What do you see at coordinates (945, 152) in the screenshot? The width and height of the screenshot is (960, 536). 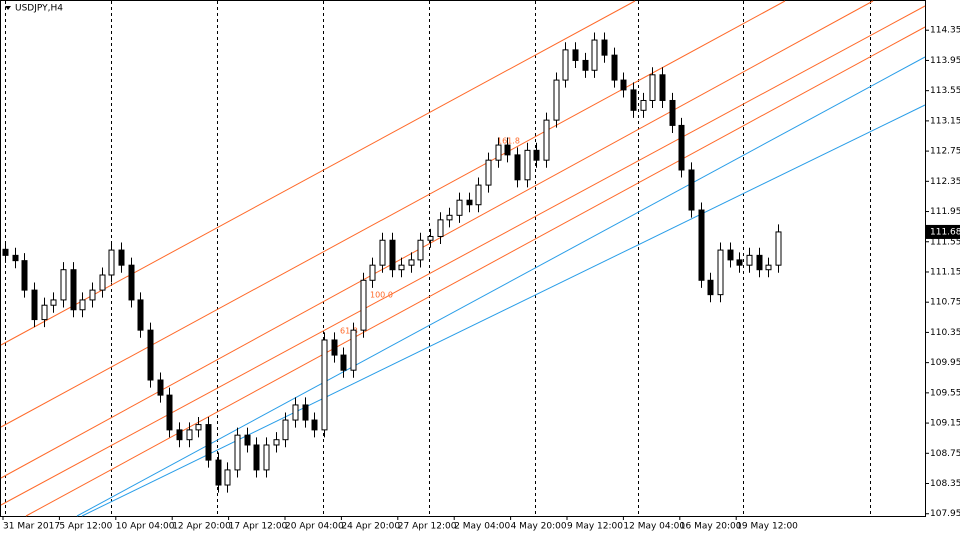 I see `y-tick-label: 112.75` at bounding box center [945, 152].